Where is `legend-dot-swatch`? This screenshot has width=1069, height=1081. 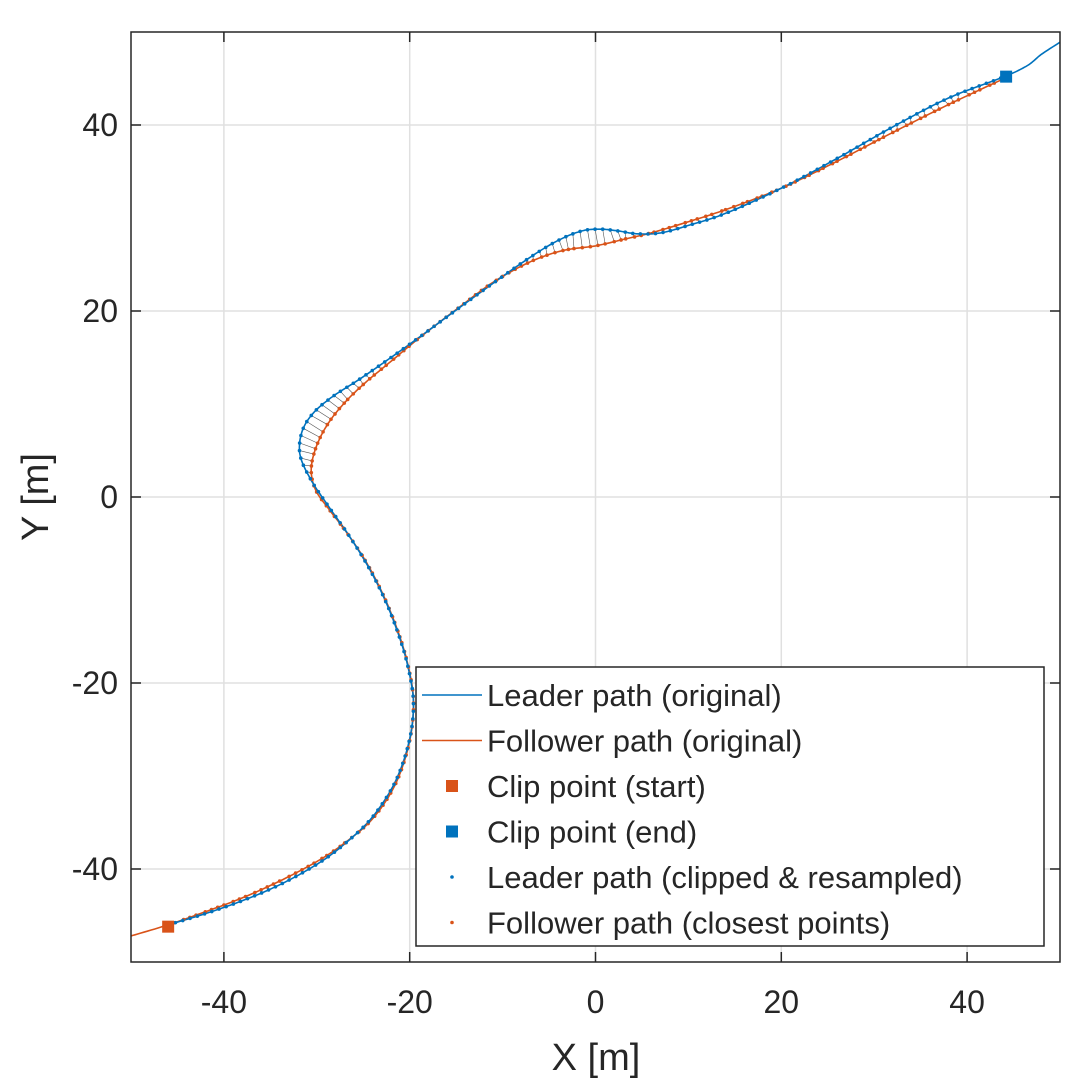 legend-dot-swatch is located at coordinates (452, 922).